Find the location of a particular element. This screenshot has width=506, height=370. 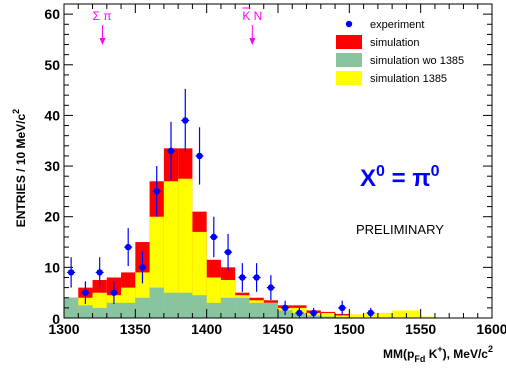

x-tick-label-1450: 1450 is located at coordinates (277, 329).